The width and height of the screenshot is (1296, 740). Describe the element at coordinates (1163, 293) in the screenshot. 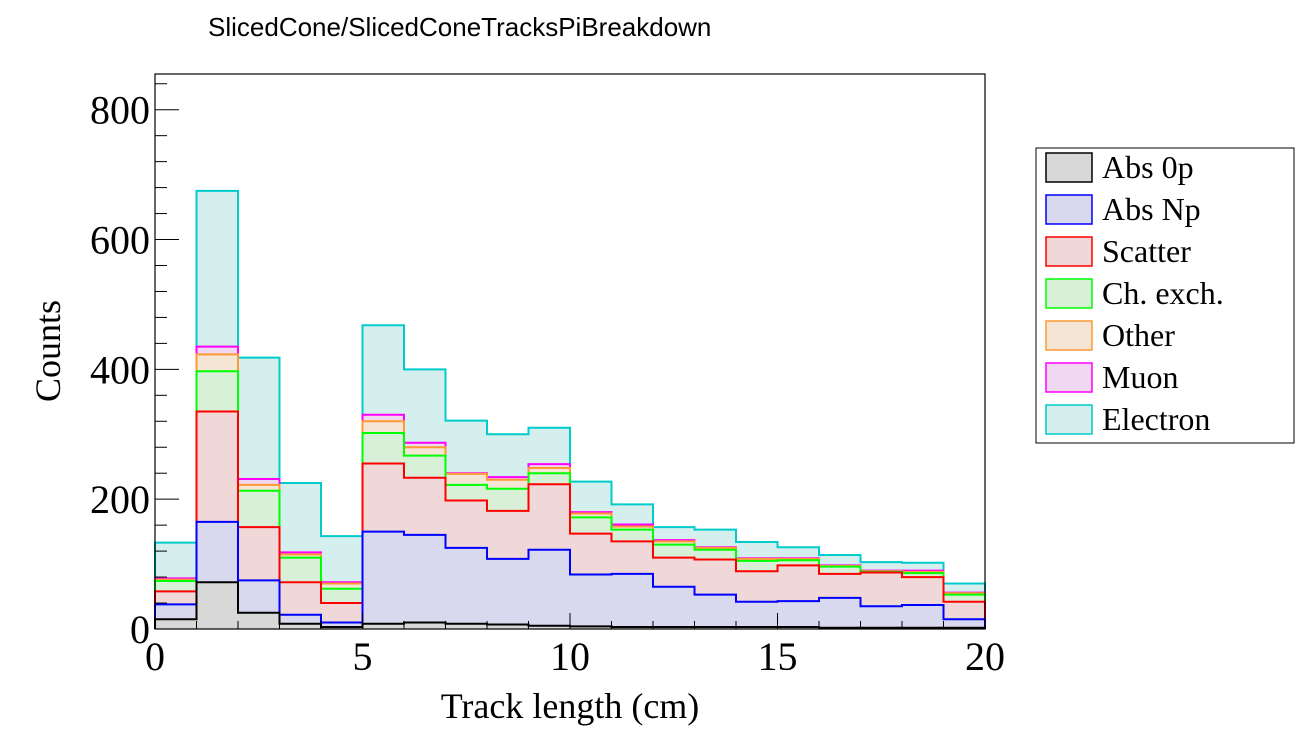

I see `legend-label: Ch. exch.` at that location.